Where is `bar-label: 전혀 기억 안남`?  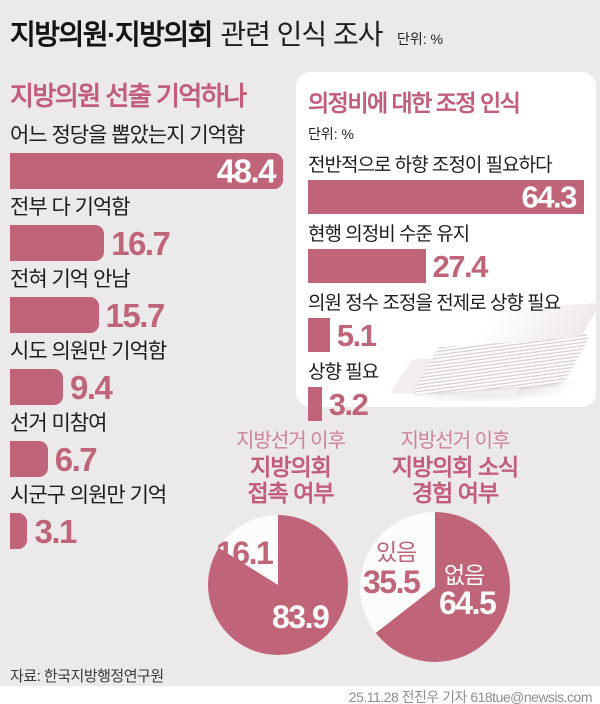 bar-label: 전혀 기억 안남 is located at coordinates (70, 279).